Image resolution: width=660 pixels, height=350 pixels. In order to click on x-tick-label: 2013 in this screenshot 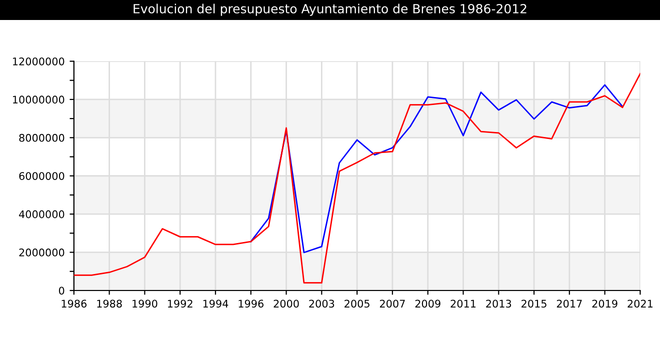, I will do `click(499, 304)`.